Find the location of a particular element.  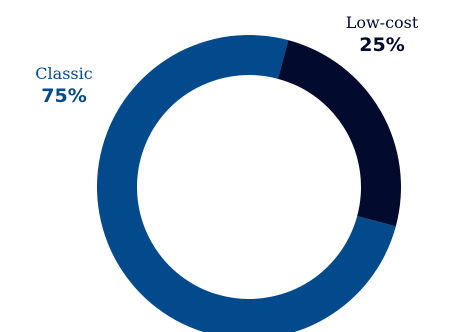

slice-name-classic: Classic is located at coordinates (64, 73).